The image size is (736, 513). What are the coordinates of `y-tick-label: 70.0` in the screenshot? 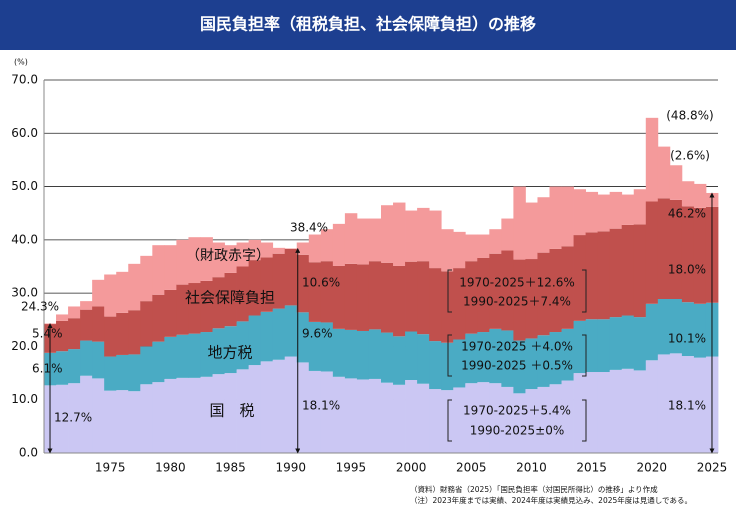 It's located at (24, 80).